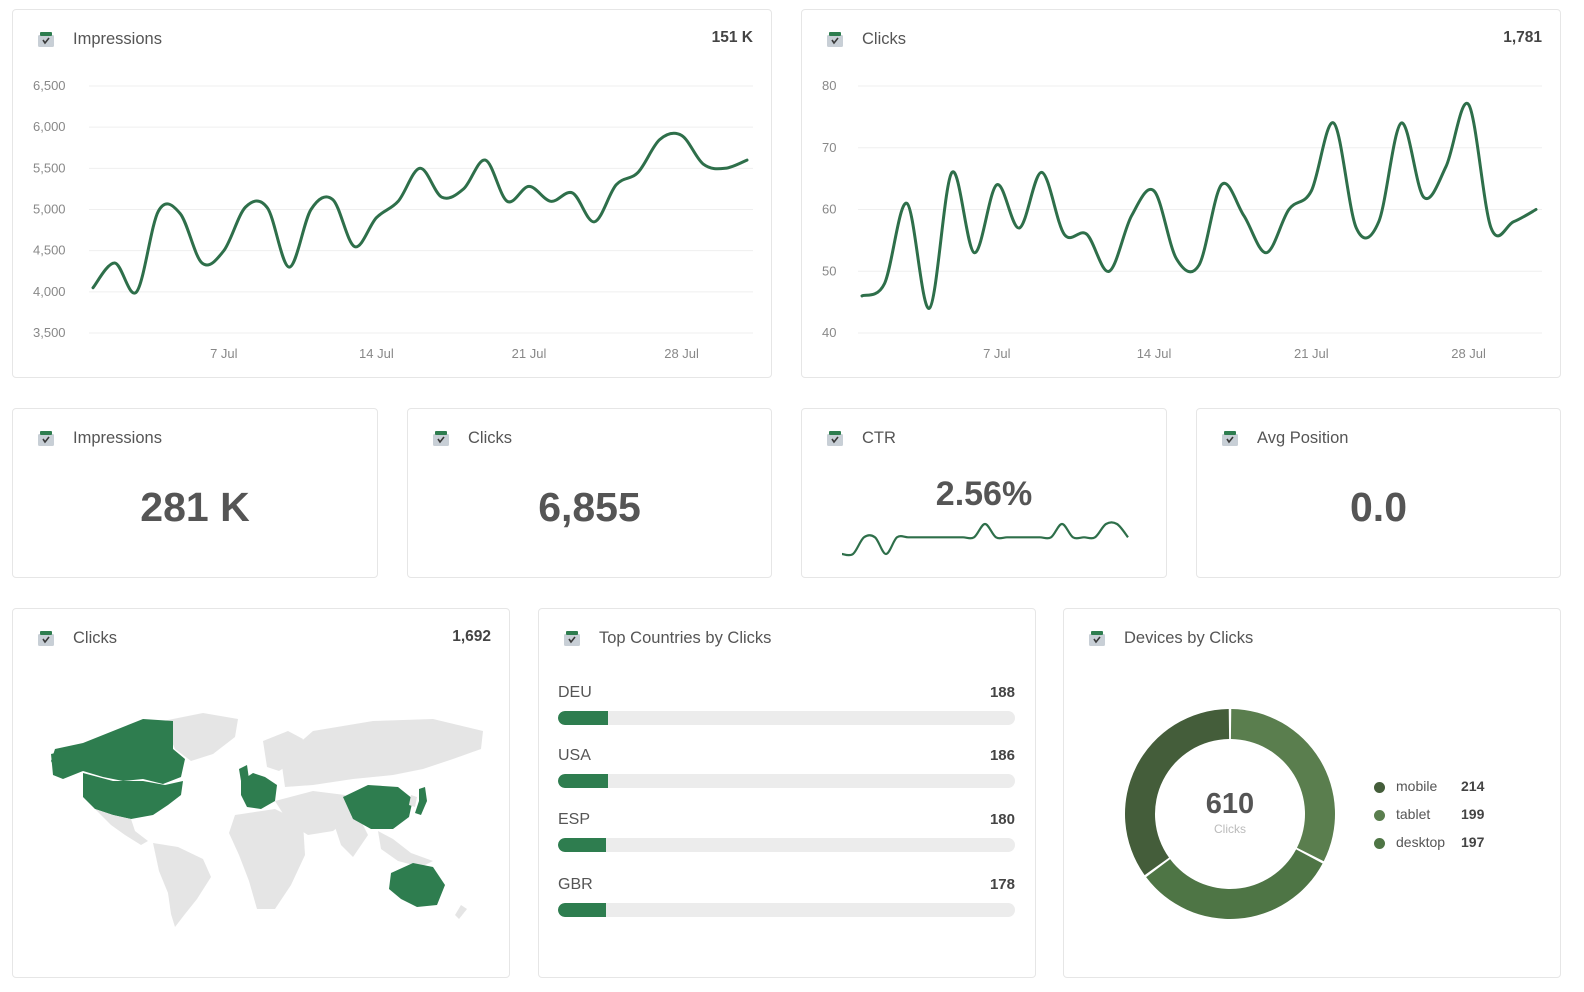  What do you see at coordinates (417, 885) in the screenshot?
I see `map-region-australia` at bounding box center [417, 885].